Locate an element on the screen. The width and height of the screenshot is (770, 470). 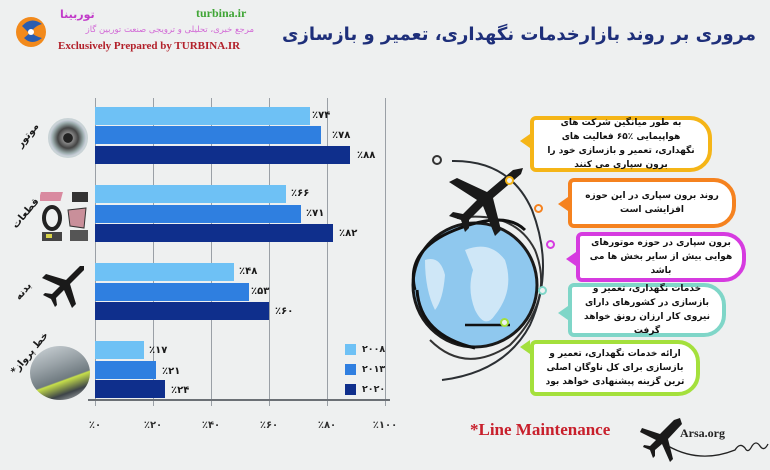
line-maintenance-photo-icon is located at coordinates (60, 373).